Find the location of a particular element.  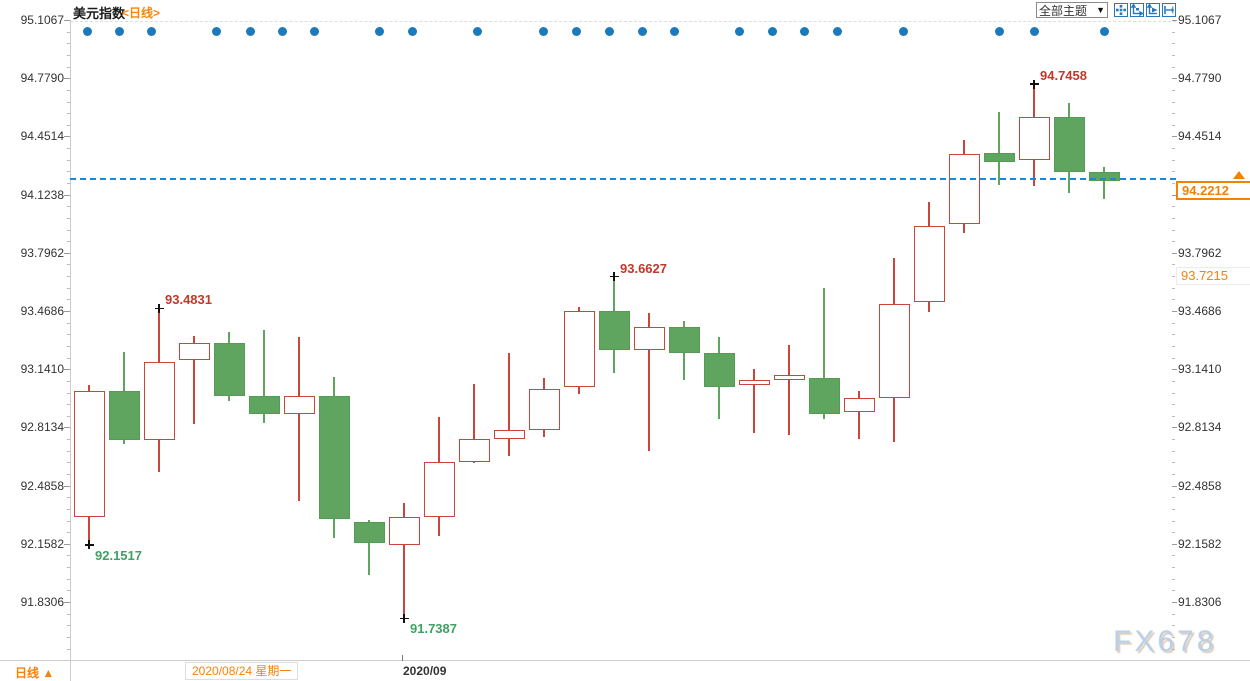

shift-right-icon is located at coordinates (1169, 10).